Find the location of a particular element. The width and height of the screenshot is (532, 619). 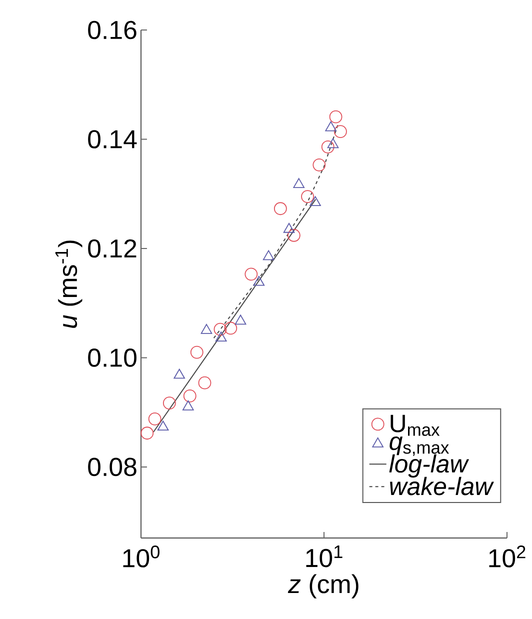

legend-label: U$_{max}$ is located at coordinates (415, 425).